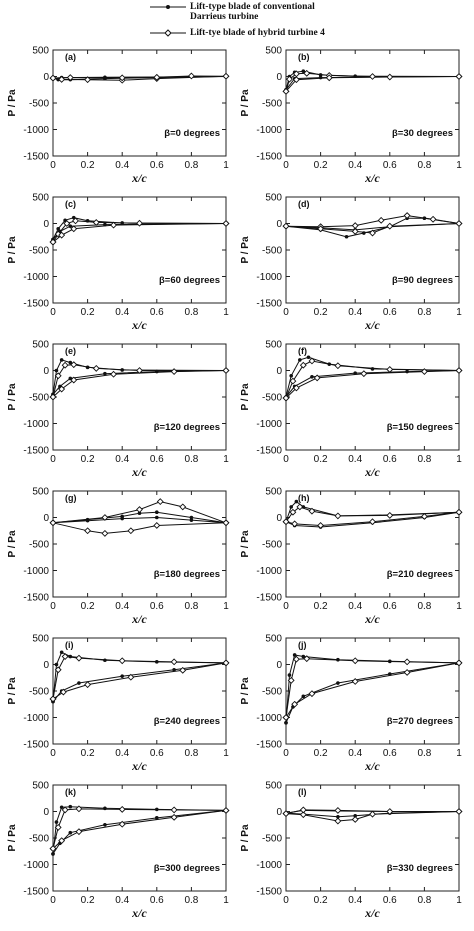  Describe the element at coordinates (226, 312) in the screenshot. I see `x-tick-label: 1` at that location.